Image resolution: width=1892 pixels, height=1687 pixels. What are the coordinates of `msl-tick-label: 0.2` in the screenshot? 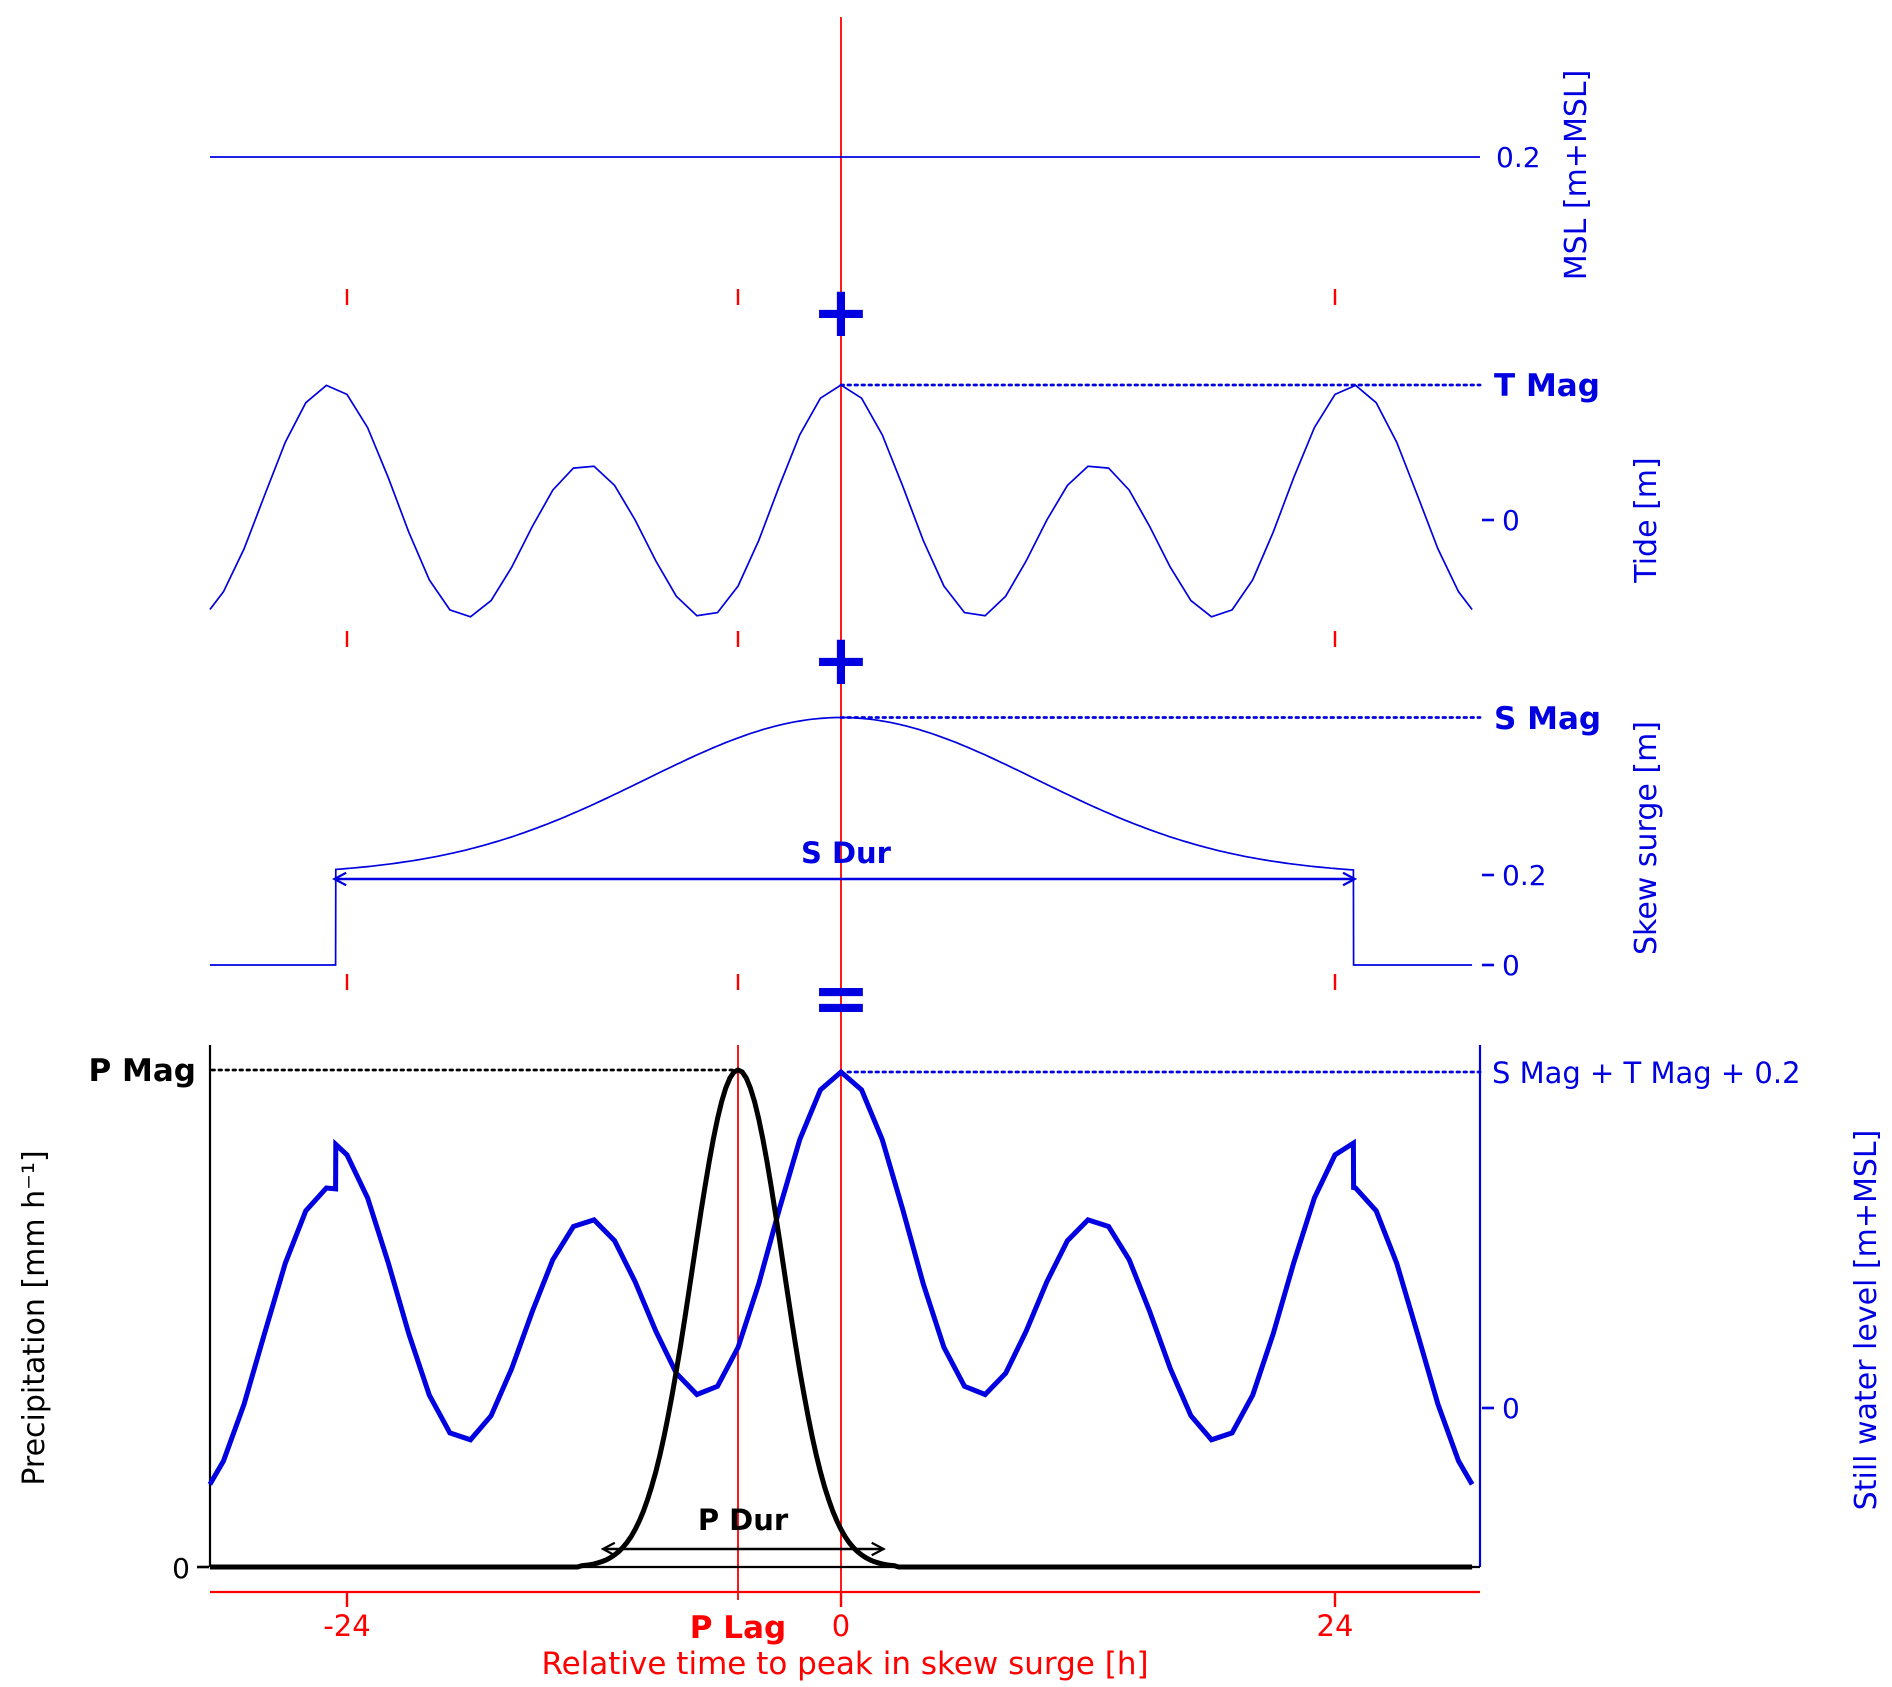 It's located at (1518, 157).